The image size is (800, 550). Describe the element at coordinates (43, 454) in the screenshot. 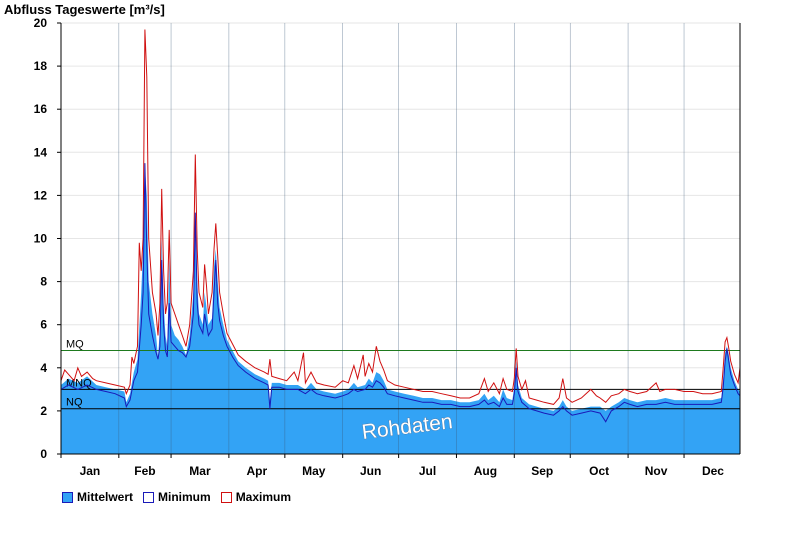

I see `y-tick-label: 0` at that location.